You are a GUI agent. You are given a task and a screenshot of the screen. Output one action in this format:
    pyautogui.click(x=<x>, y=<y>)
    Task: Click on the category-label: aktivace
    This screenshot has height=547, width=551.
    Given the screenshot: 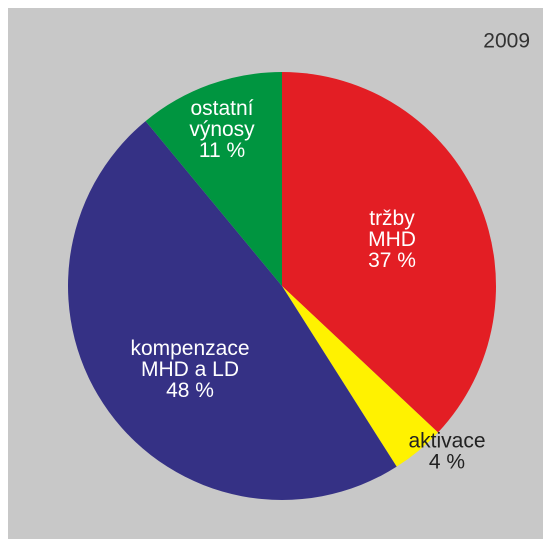 What is the action you would take?
    pyautogui.click(x=446, y=440)
    